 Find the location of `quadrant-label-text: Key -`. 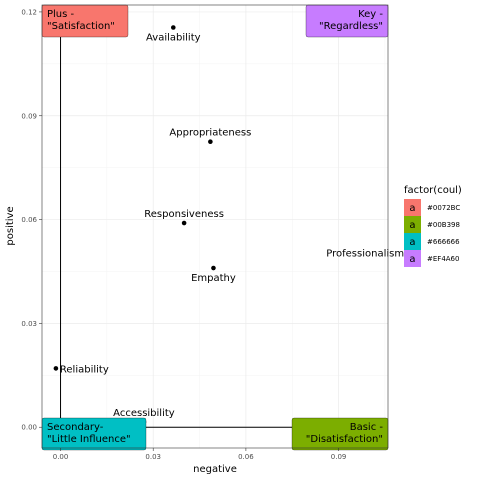

quadrant-label-text: Key - is located at coordinates (370, 14).